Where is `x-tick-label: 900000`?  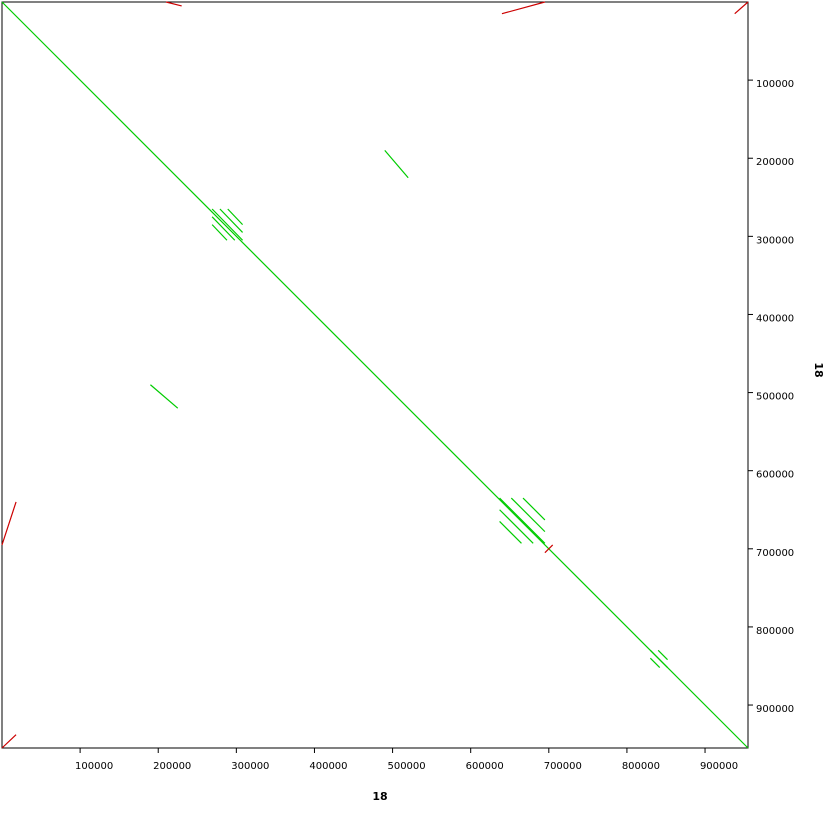 x-tick-label: 900000 is located at coordinates (719, 766).